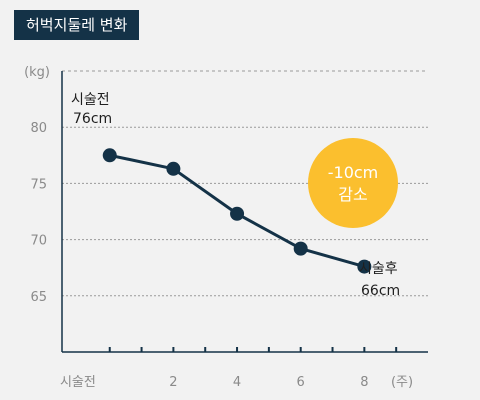 The image size is (480, 400). Describe the element at coordinates (38, 184) in the screenshot. I see `y-tick-label: 75` at that location.